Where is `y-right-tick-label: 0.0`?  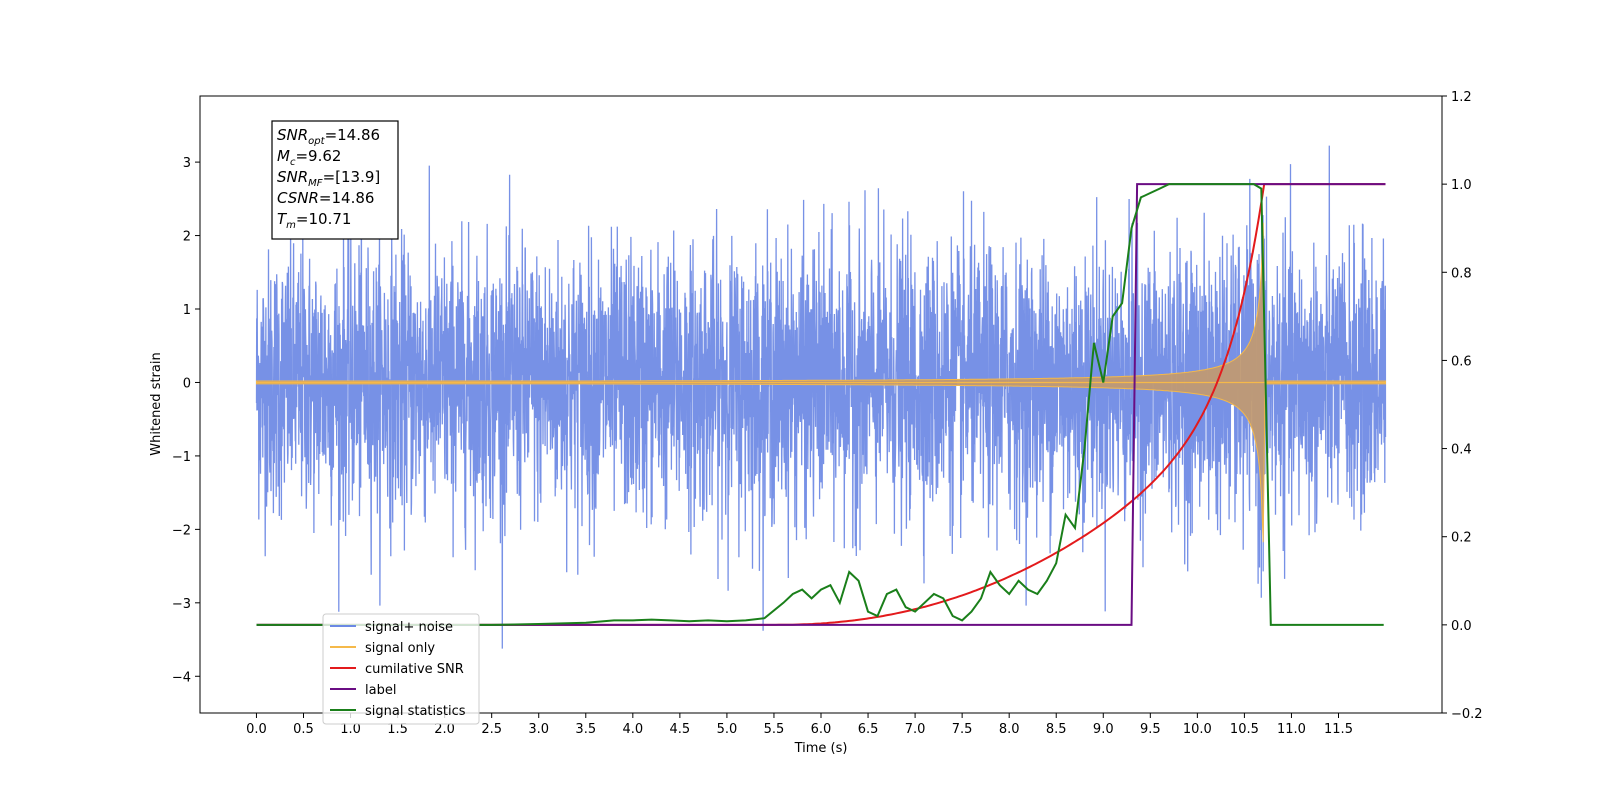 y-right-tick-label: 0.0 is located at coordinates (1461, 626).